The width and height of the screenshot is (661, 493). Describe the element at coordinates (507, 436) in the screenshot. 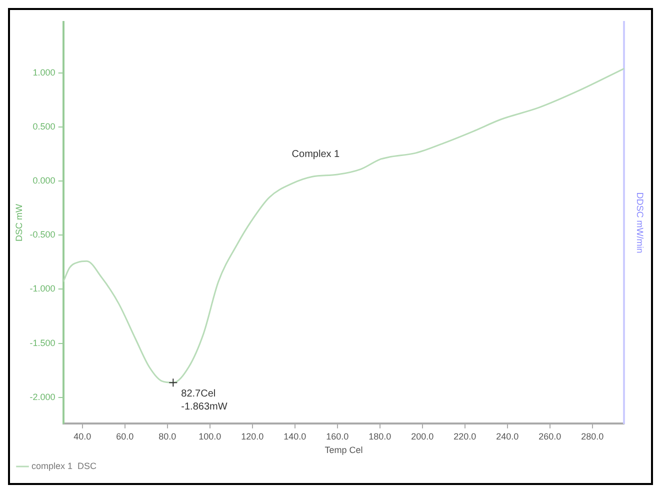

I see `x-tick-label: 240.0` at that location.